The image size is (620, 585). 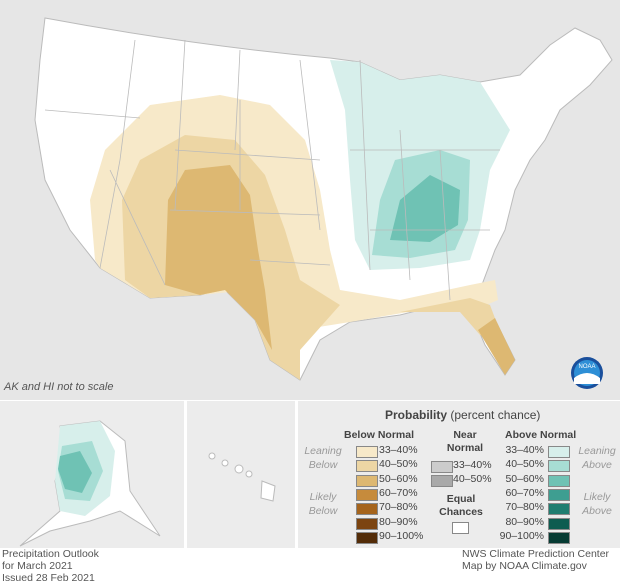 What do you see at coordinates (559, 452) in the screenshot?
I see `above-1-swatch` at bounding box center [559, 452].